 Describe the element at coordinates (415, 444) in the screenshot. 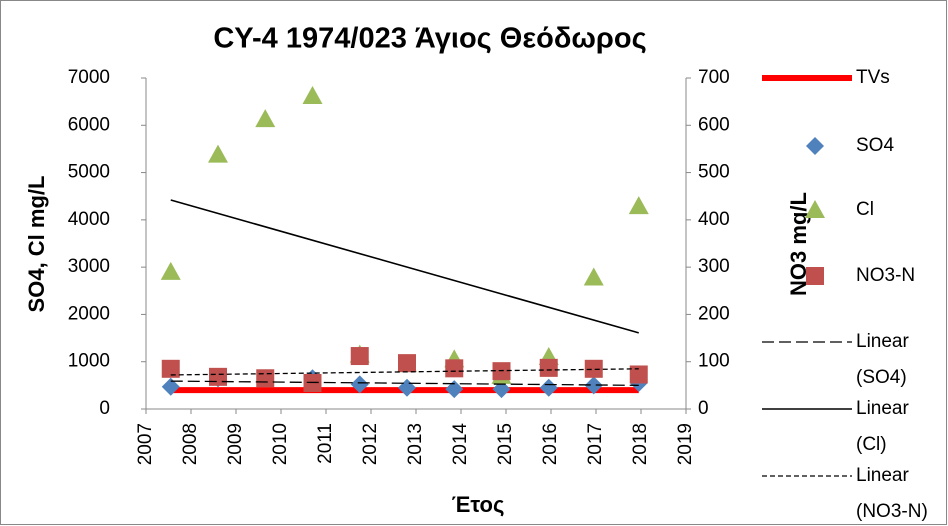

I see `x-tick-label: 2013` at that location.